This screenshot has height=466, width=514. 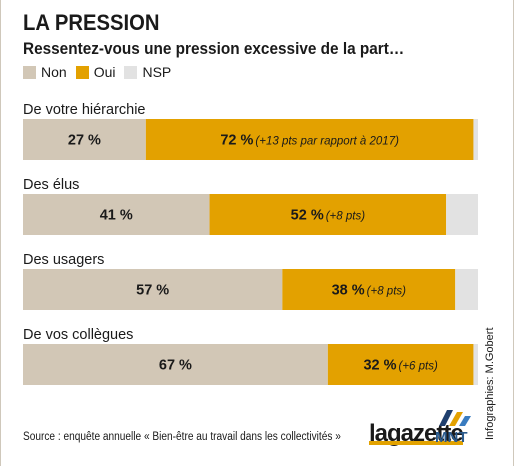 I want to click on gazette-logo: lagazette, so click(x=416, y=434).